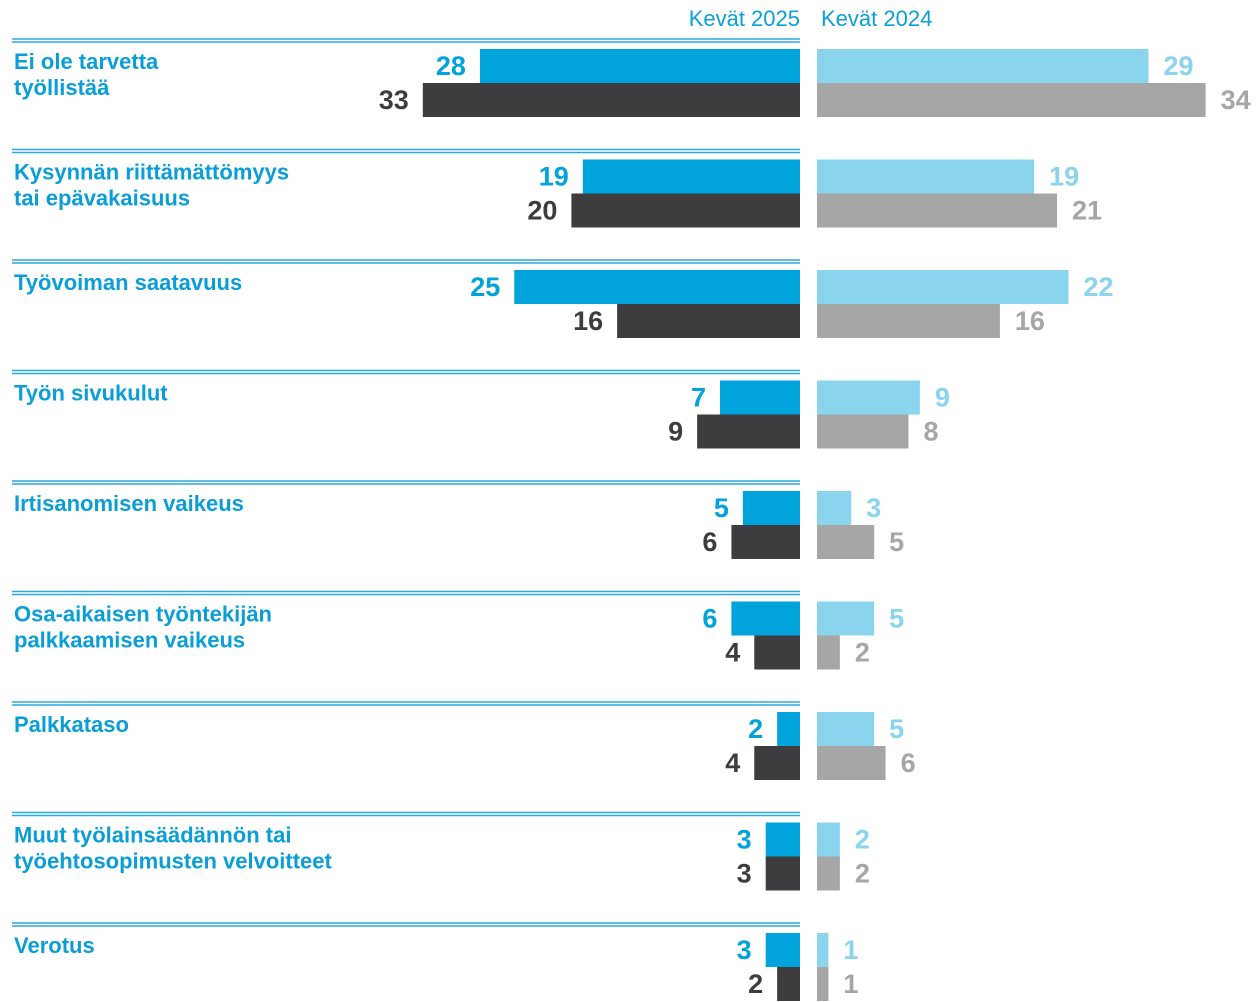  What do you see at coordinates (143, 614) in the screenshot?
I see `category-line: Osa-aikaisen työntekijän` at bounding box center [143, 614].